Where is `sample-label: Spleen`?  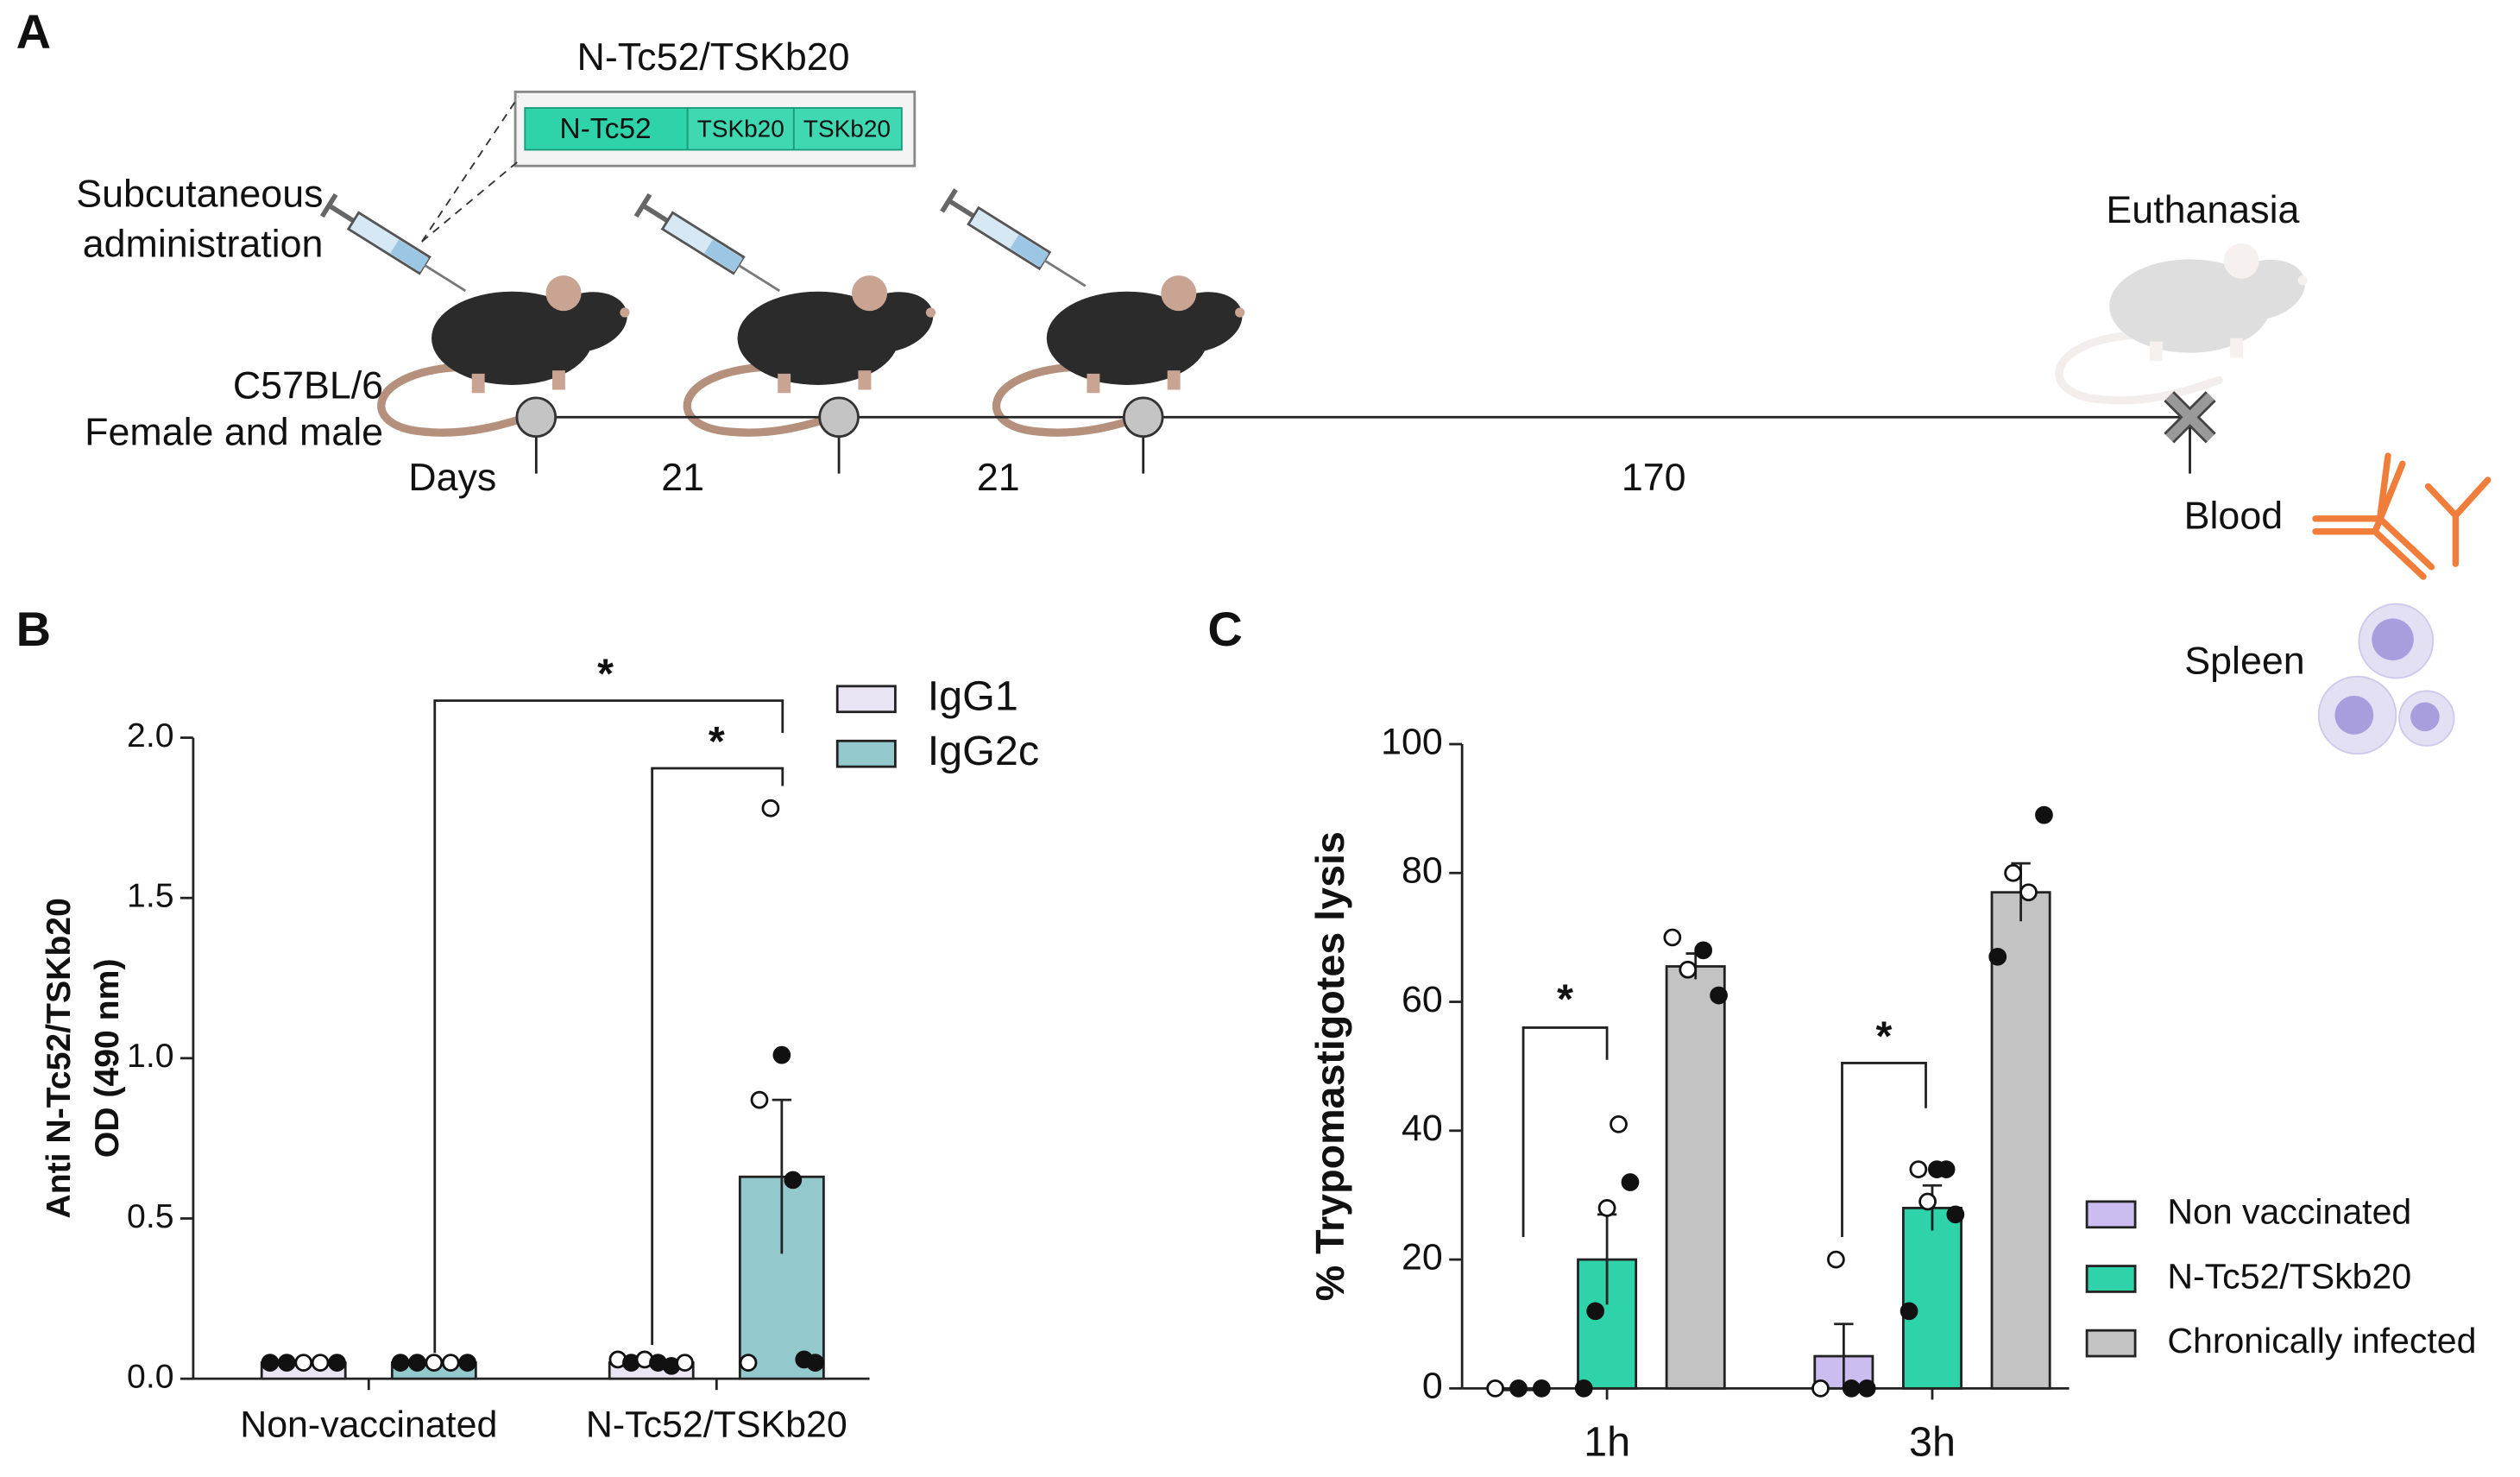 sample-label: Spleen is located at coordinates (2244, 662).